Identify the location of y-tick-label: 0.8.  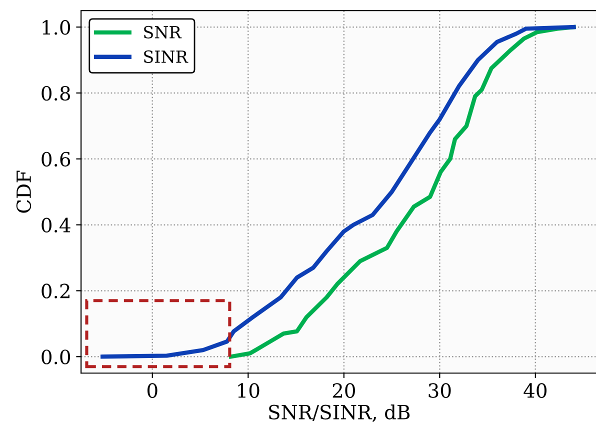
(56, 93).